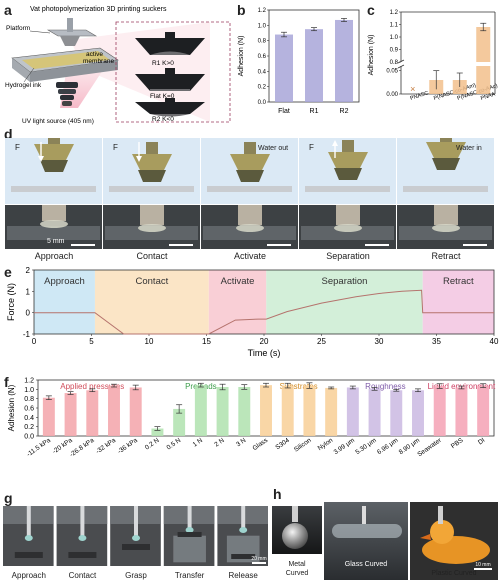 The height and width of the screenshot is (587, 500). Describe the element at coordinates (190, 575) in the screenshot. I see `g-caption: Transfer` at that location.